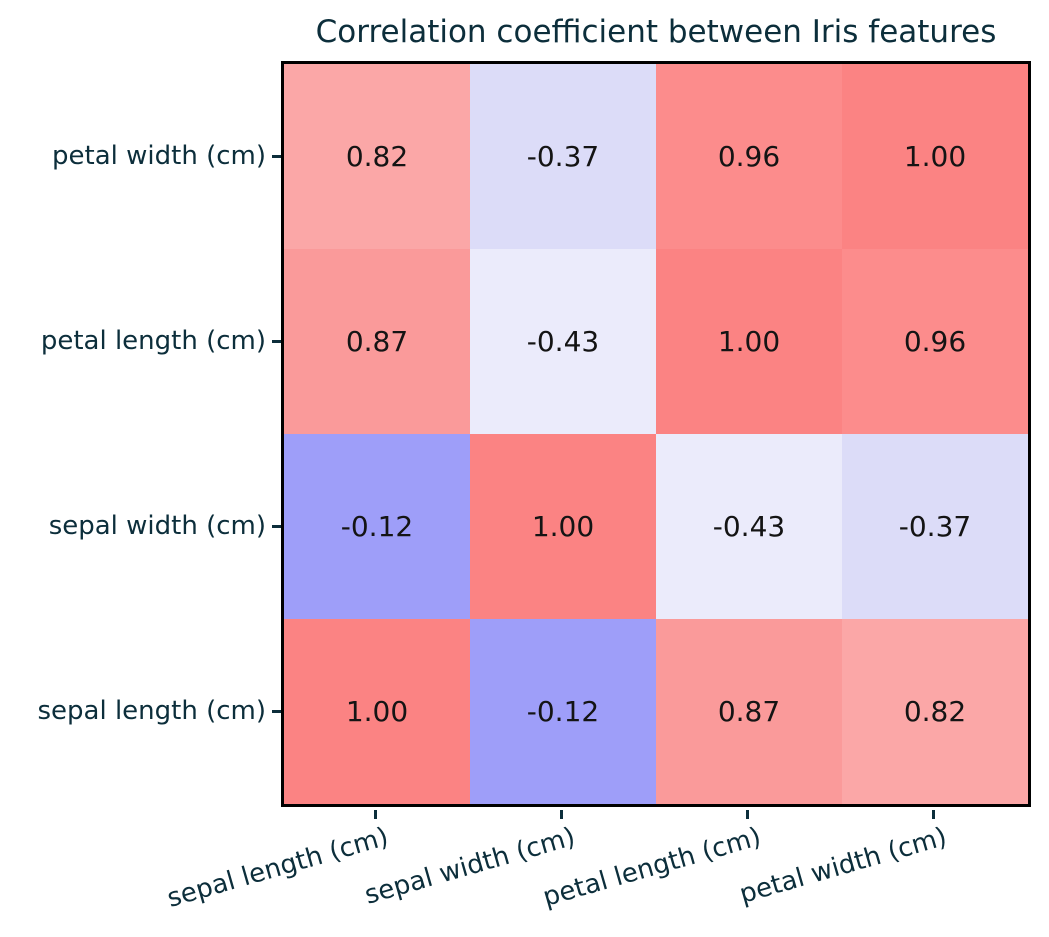  I want to click on x-tick-label: petal width (cm), so click(843, 866).